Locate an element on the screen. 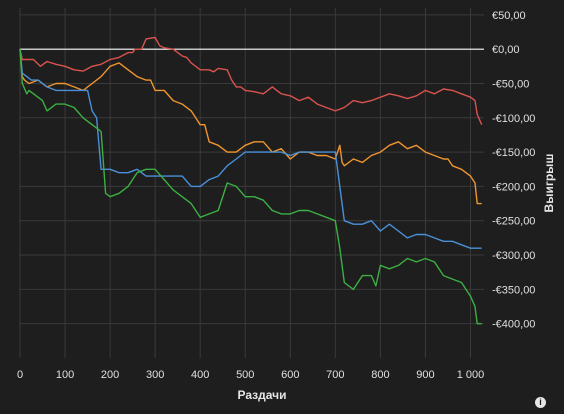  x-tick-label: 400 is located at coordinates (200, 375).